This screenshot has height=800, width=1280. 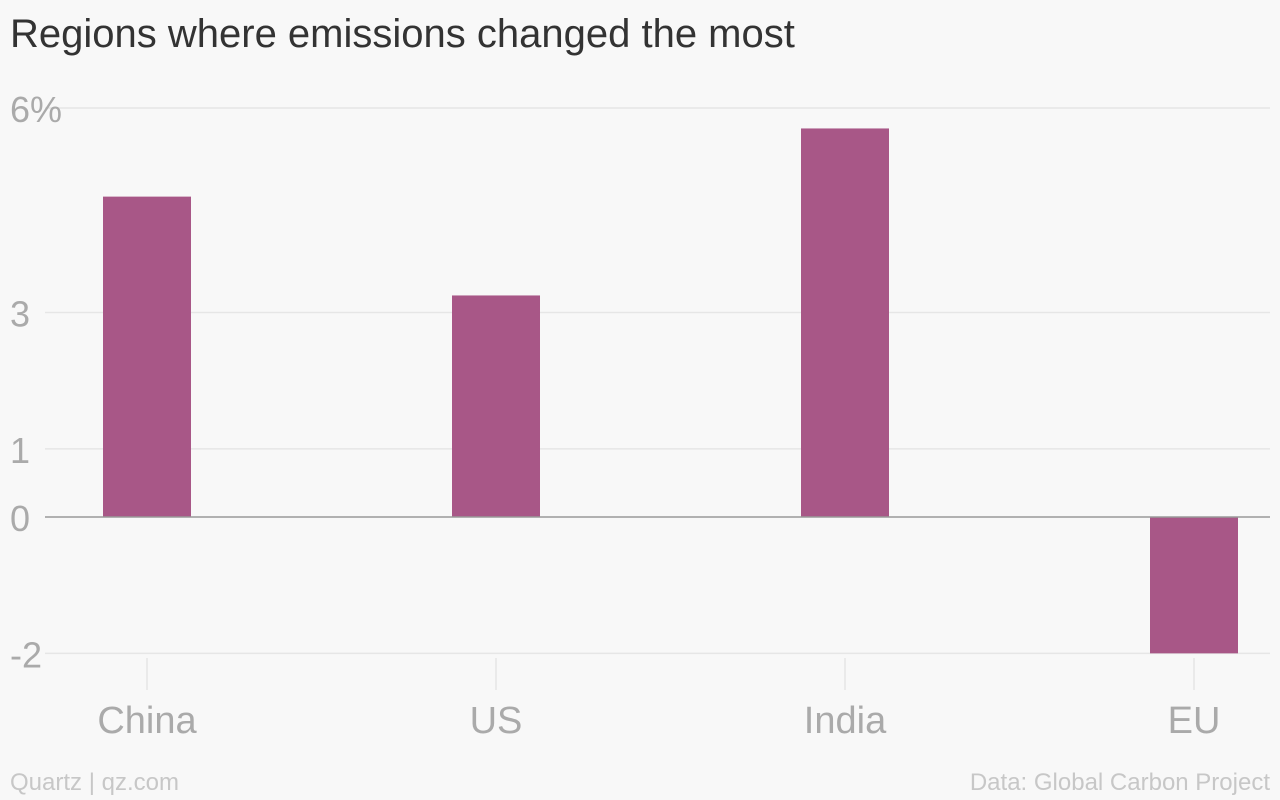 I want to click on y-tick-label: -2, so click(x=26, y=654).